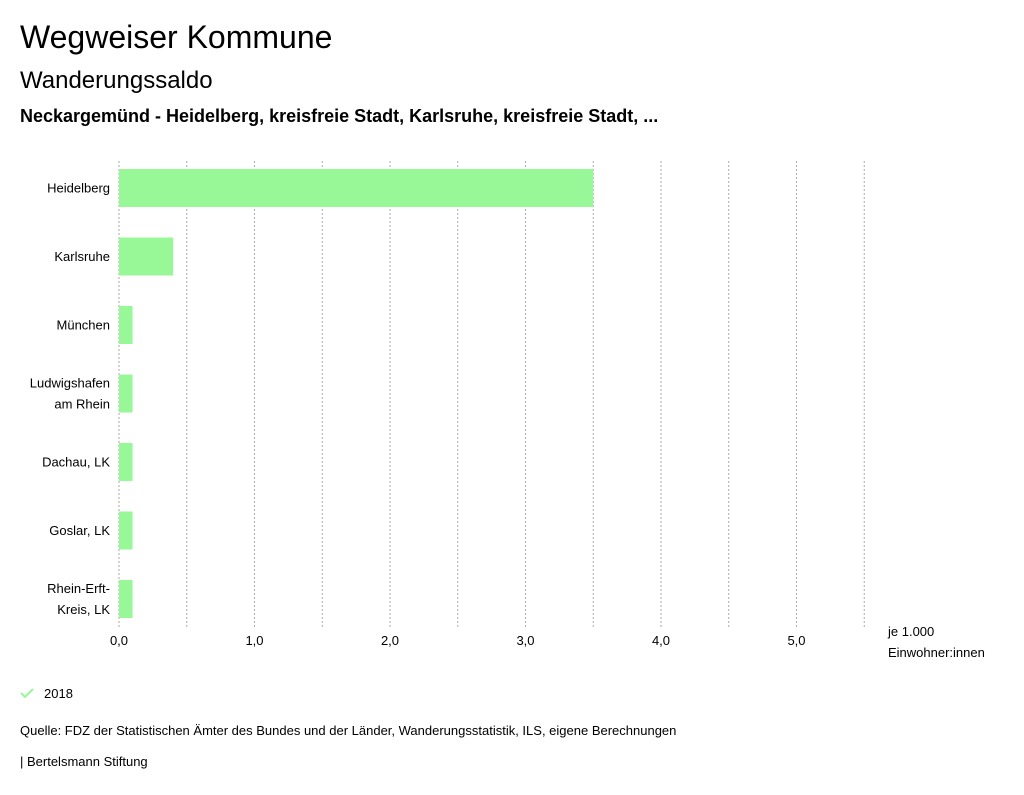  Describe the element at coordinates (78, 188) in the screenshot. I see `category-label: Heidelberg` at that location.